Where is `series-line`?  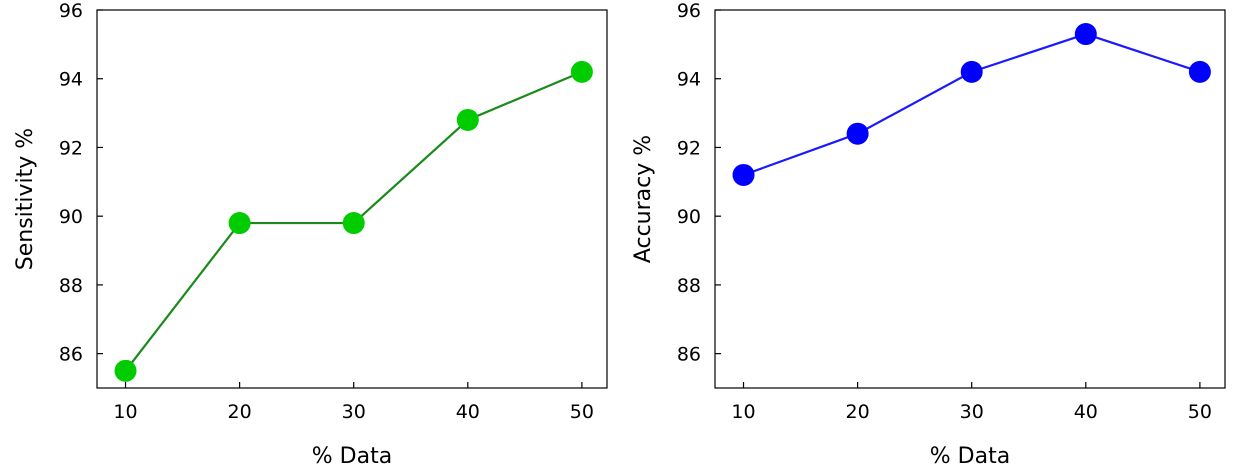
series-line is located at coordinates (972, 104).